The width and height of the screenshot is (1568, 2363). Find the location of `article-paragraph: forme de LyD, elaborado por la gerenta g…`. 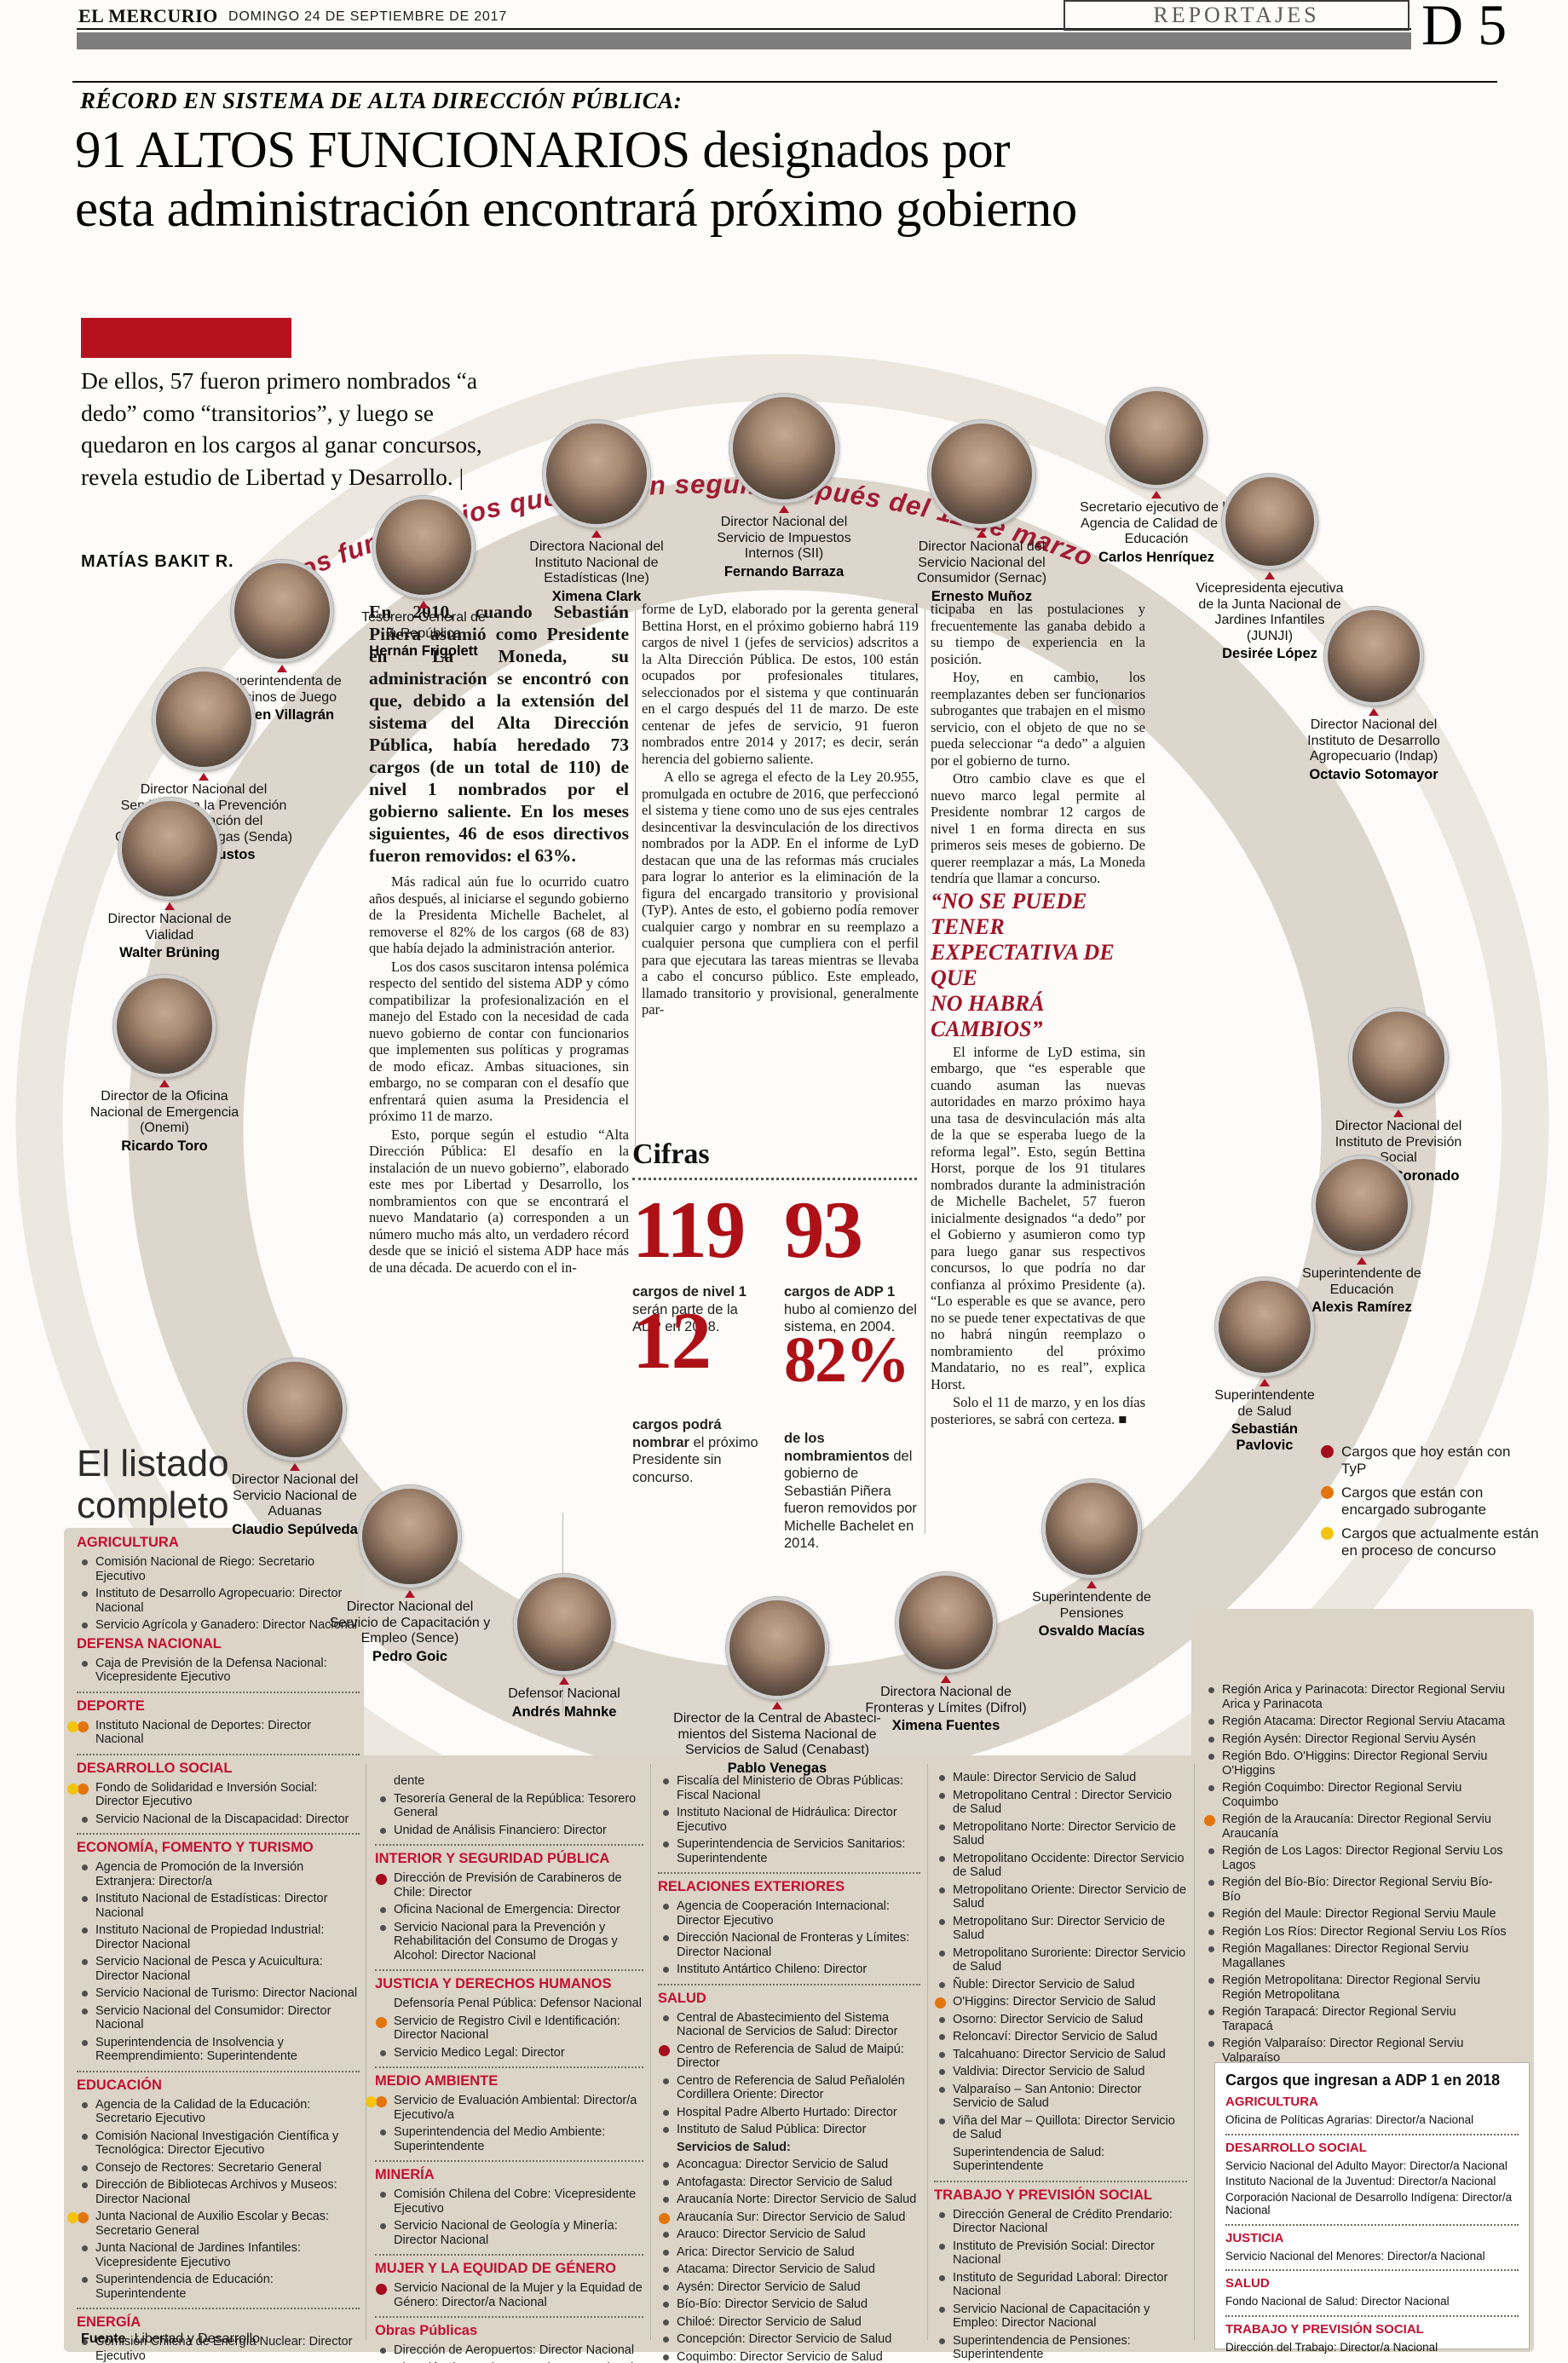

article-paragraph: forme de LyD, elaborado por la gerenta g… is located at coordinates (780, 684).